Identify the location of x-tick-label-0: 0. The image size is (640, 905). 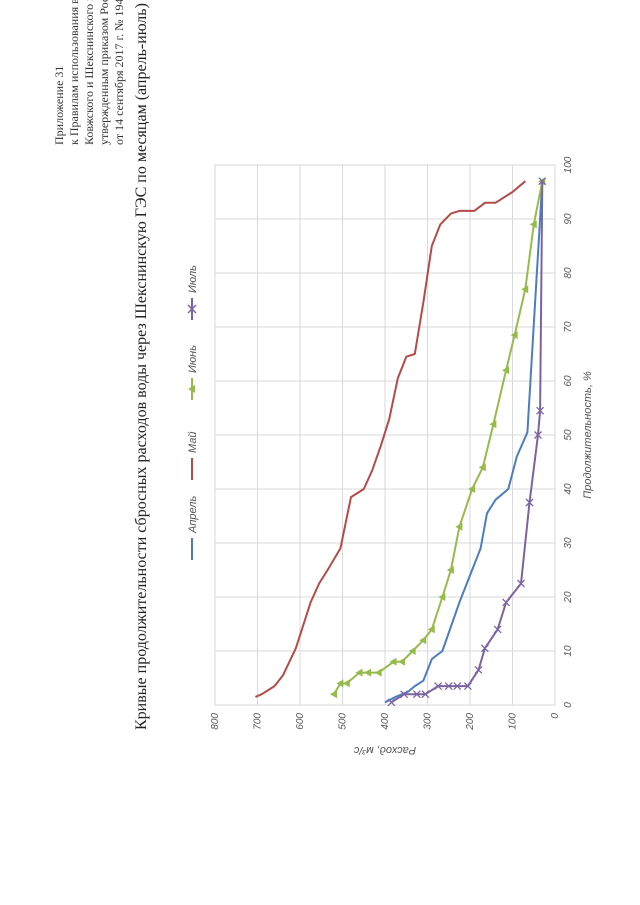
(568, 705).